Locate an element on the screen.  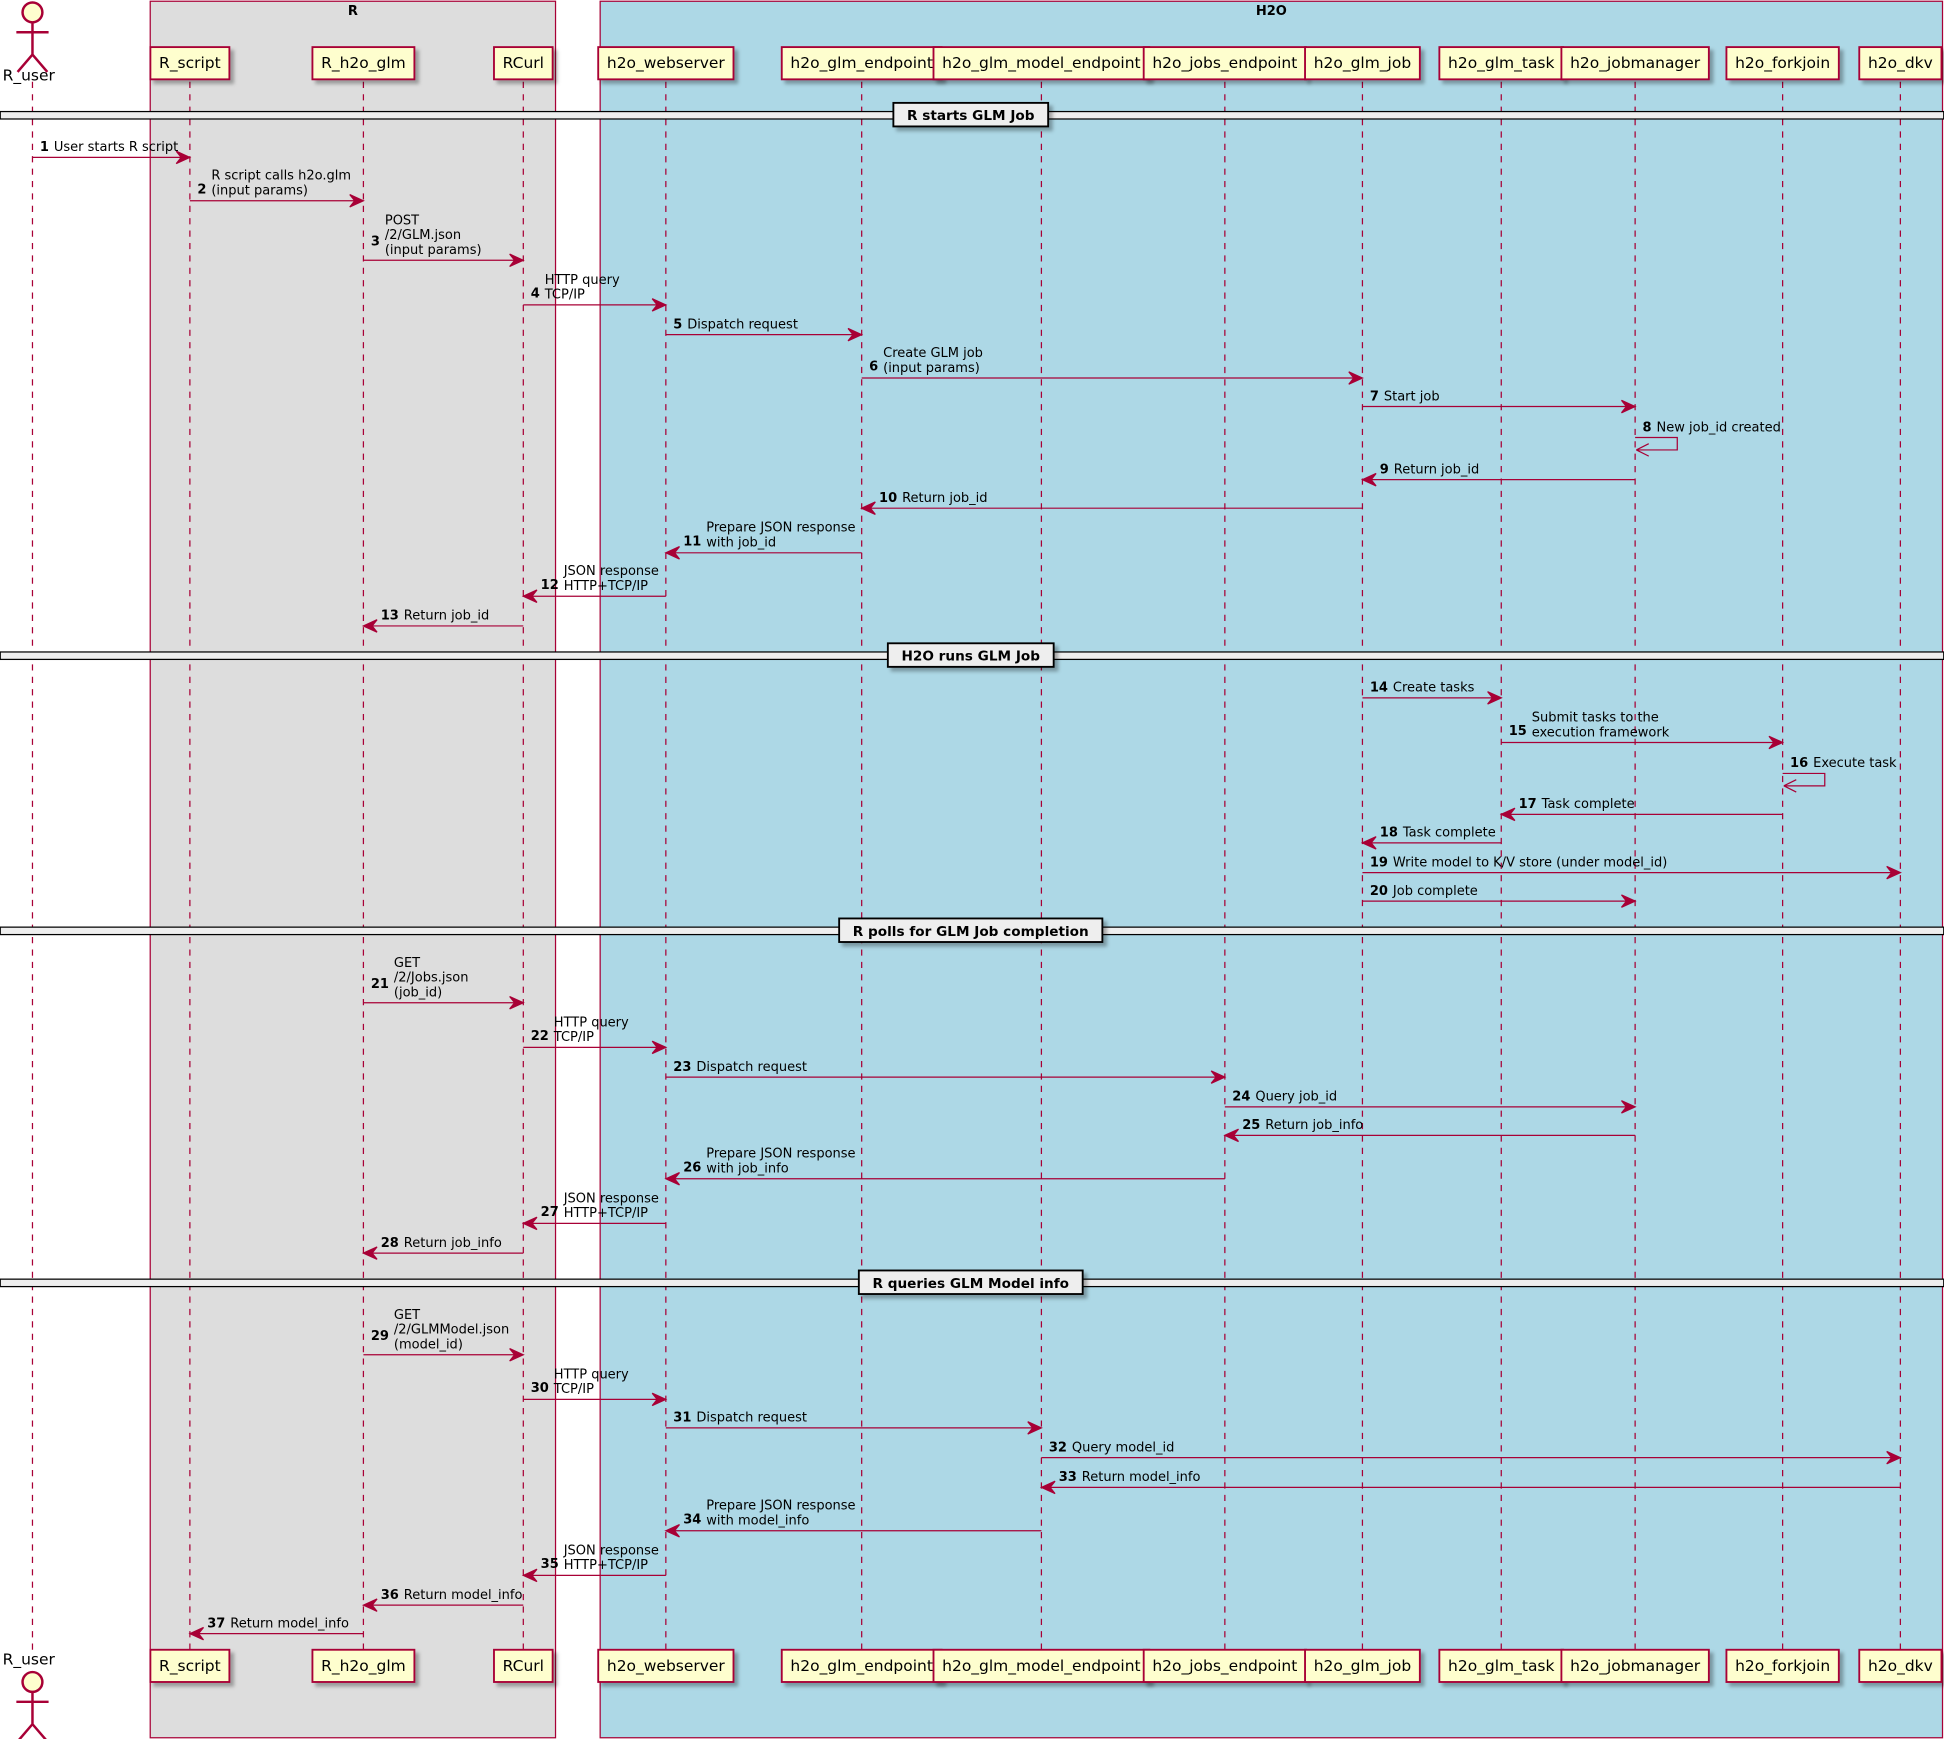
message-label: HTTP query is located at coordinates (591, 1022).